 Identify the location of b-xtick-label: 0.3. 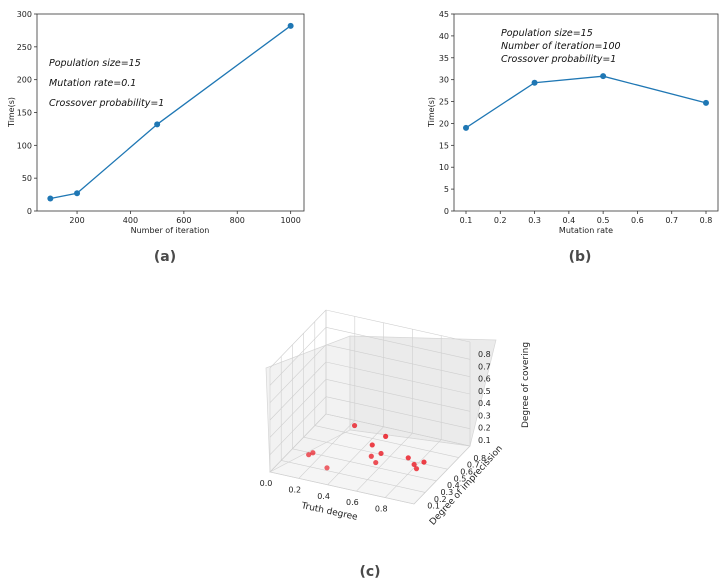
(534, 220).